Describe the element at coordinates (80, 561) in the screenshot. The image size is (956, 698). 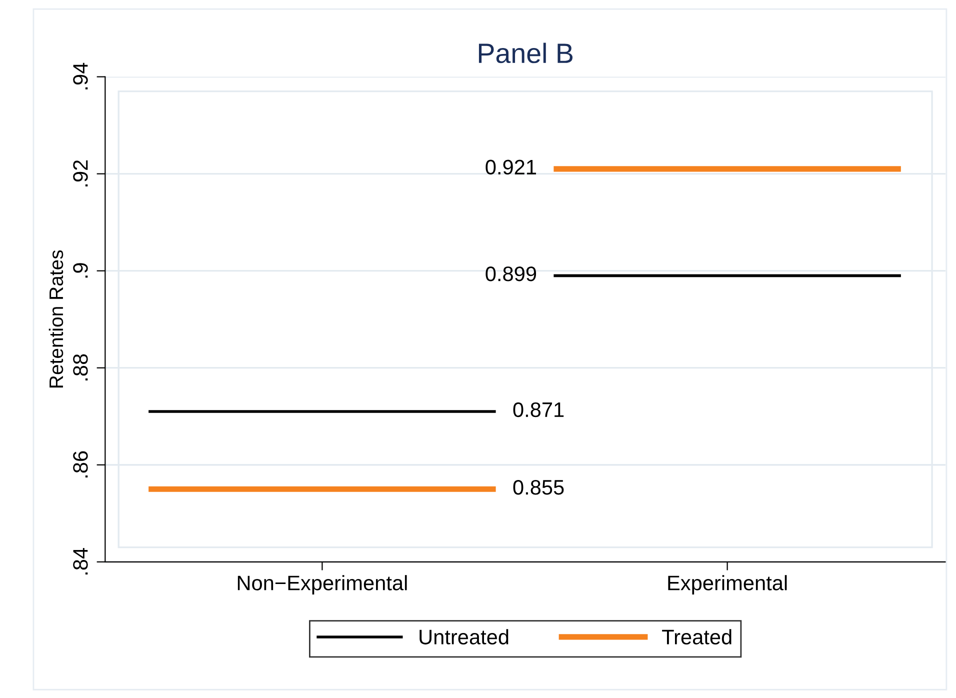
I see `y-tick-label: .84` at that location.